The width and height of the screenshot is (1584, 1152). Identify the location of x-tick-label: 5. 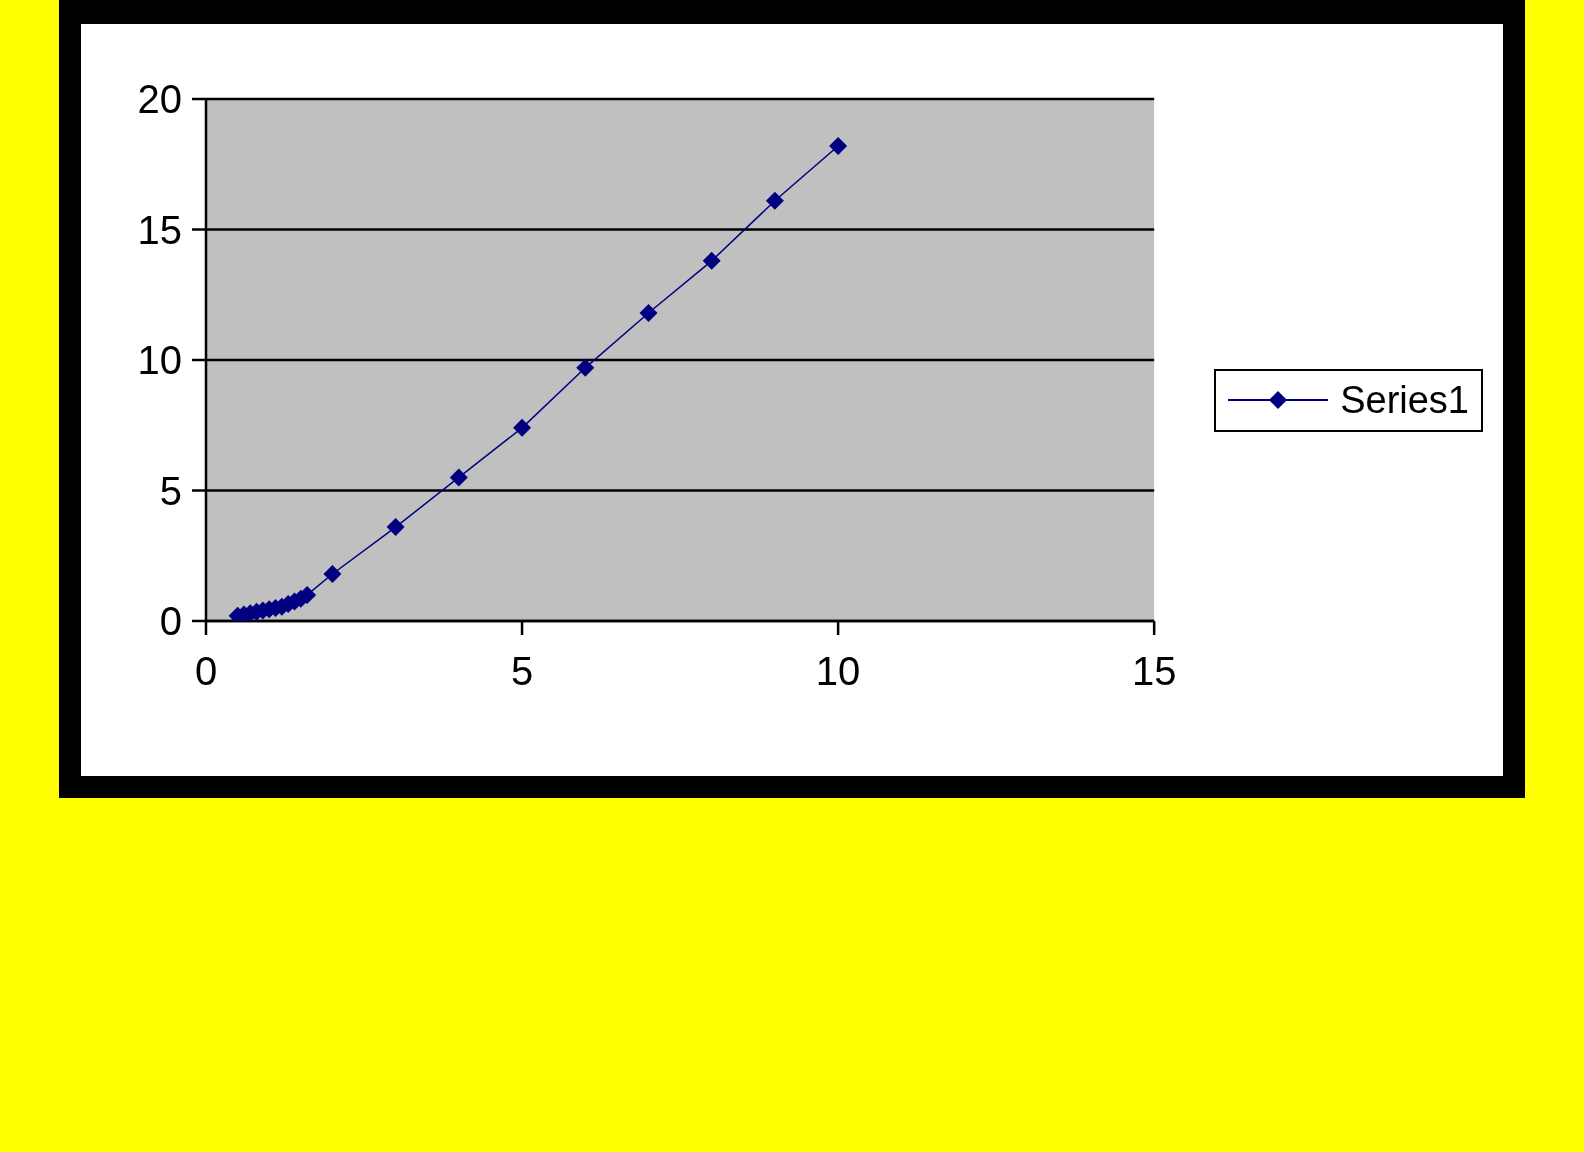
(522, 671).